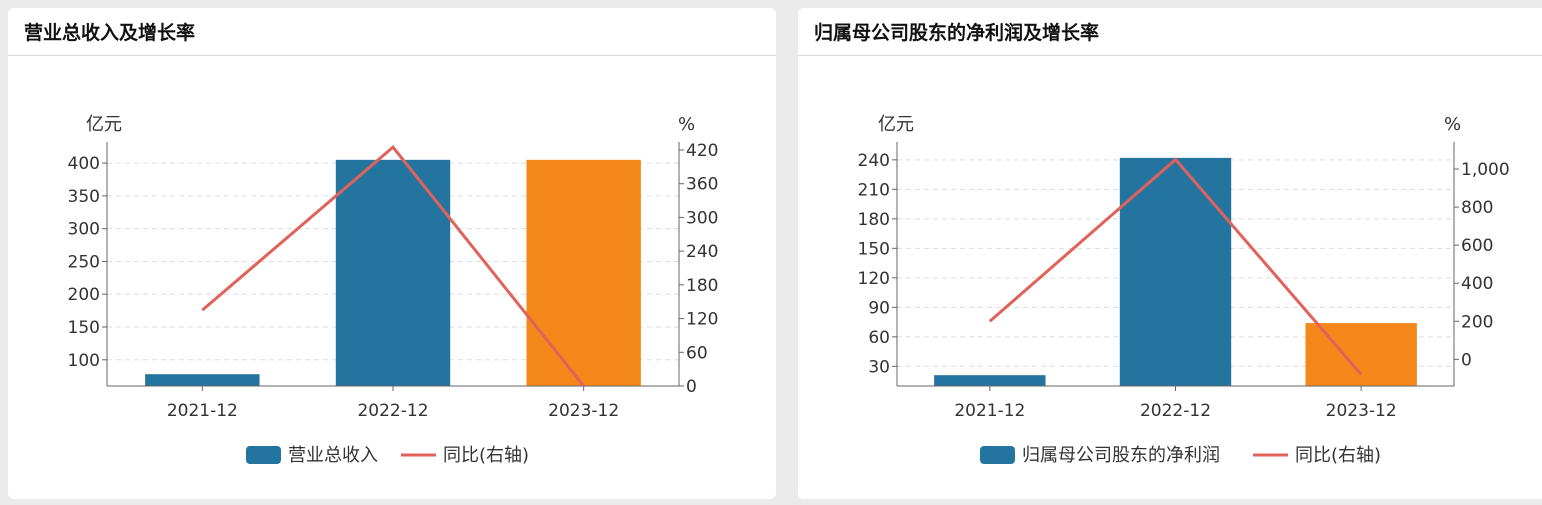 This screenshot has height=505, width=1542. What do you see at coordinates (333, 455) in the screenshot?
I see `legend-bar-label: 营业总收入` at bounding box center [333, 455].